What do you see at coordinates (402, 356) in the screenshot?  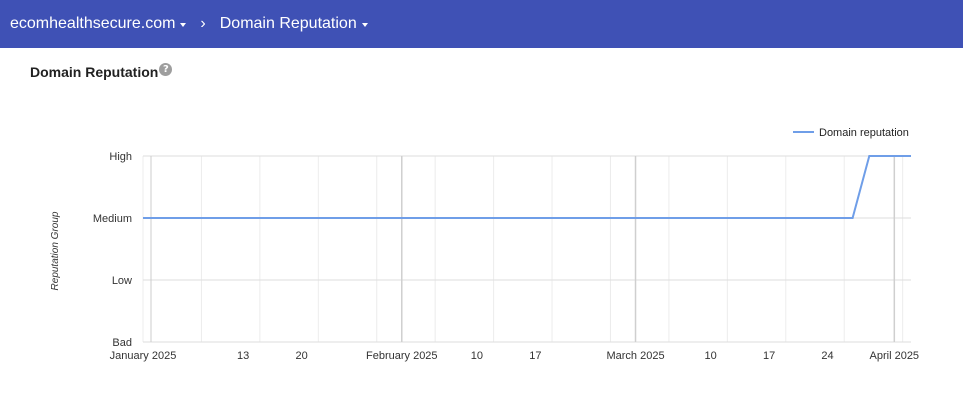 I see `x-tick-label: February 2025` at bounding box center [402, 356].